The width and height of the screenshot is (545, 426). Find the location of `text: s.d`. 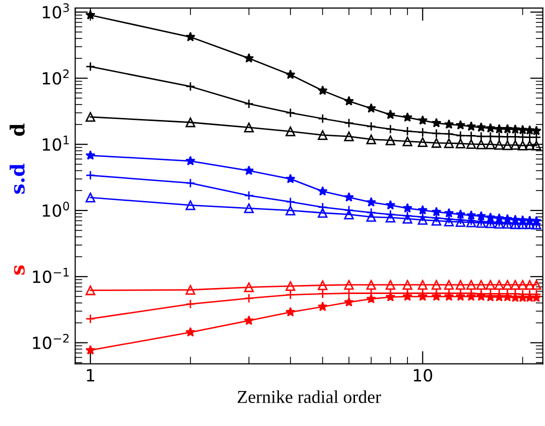

text: s.d is located at coordinates (17, 179).